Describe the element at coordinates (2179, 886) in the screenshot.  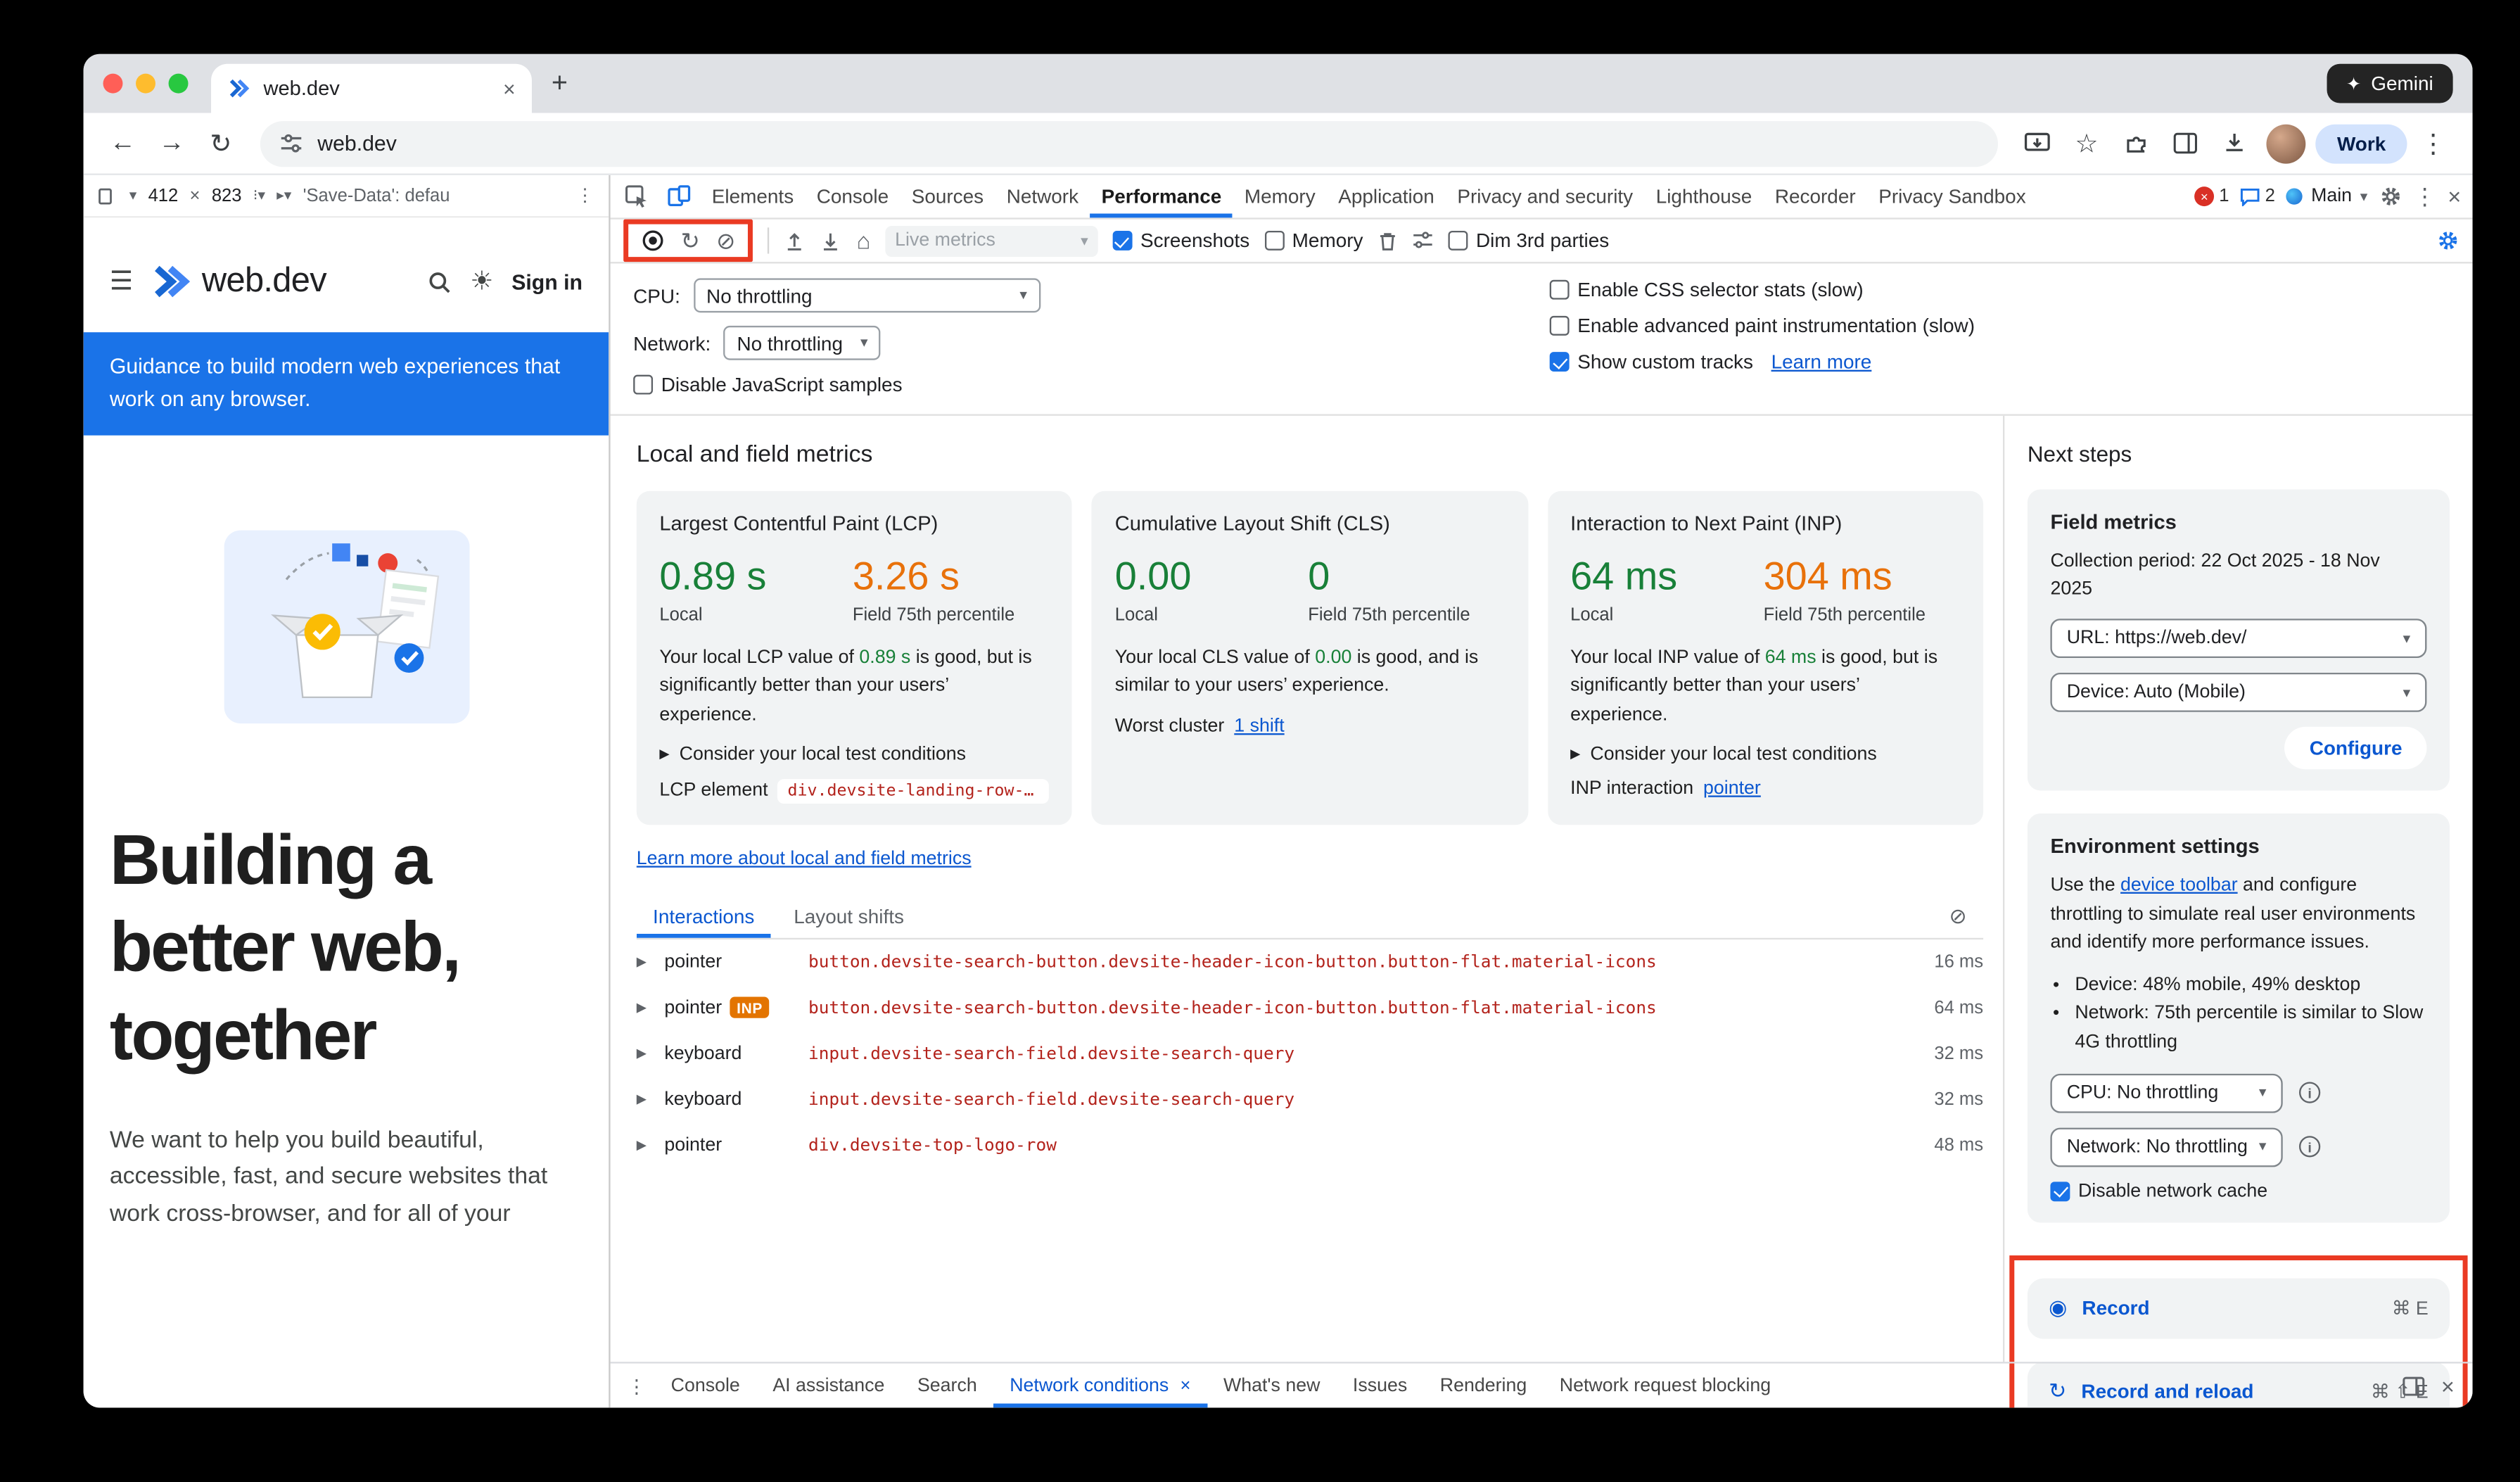
I see `device-toolbar-link: device toolbar` at that location.